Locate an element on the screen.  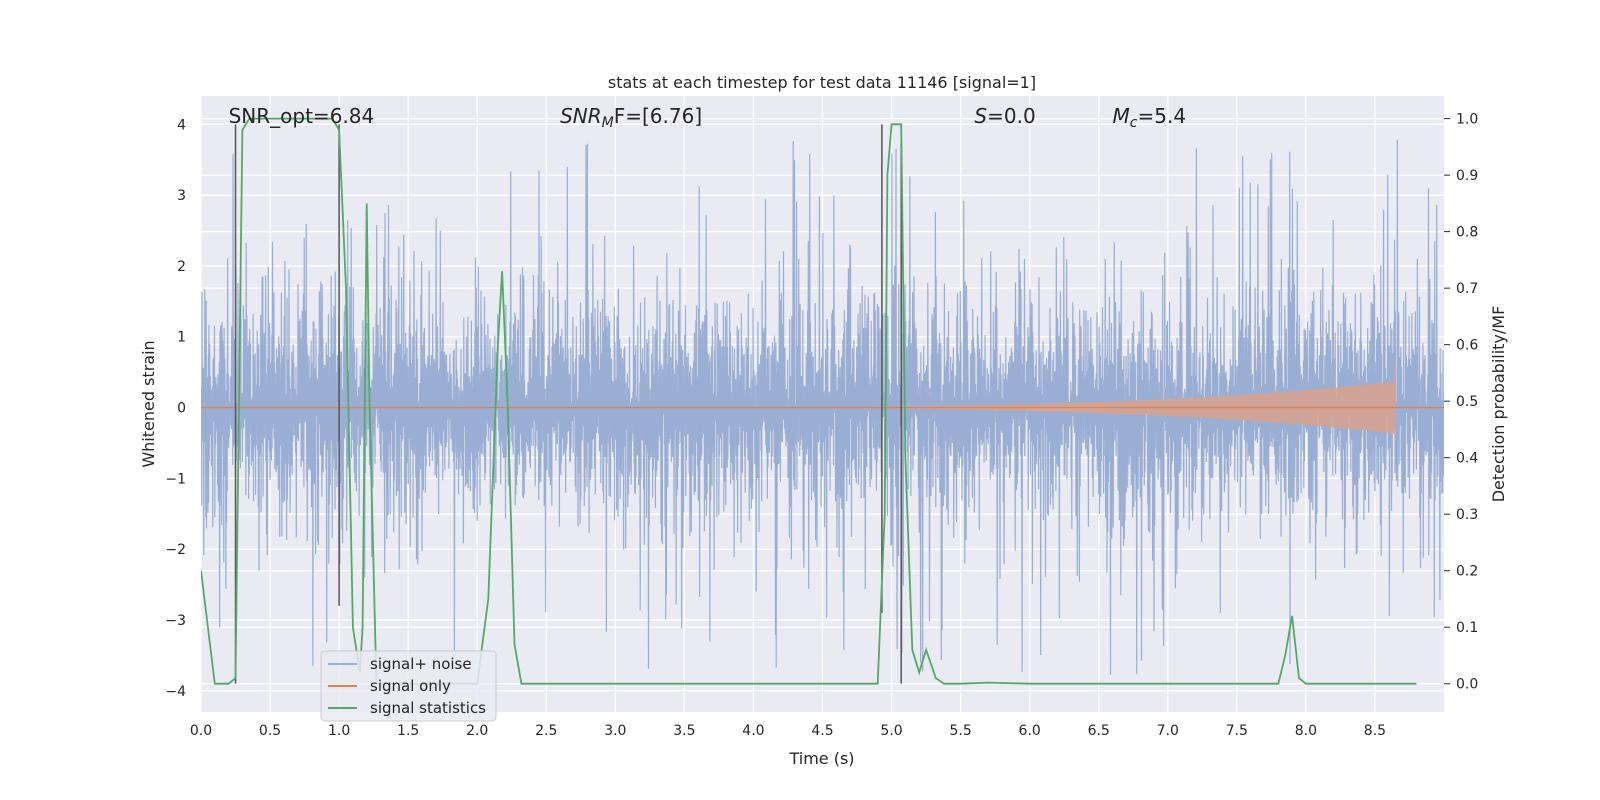
x-tick-label: 4.0 is located at coordinates (753, 731).